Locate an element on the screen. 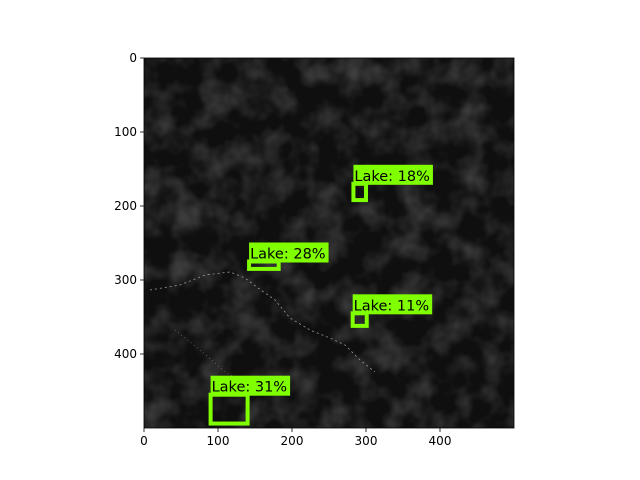 The height and width of the screenshot is (480, 640). detection-label: Lake: 31% is located at coordinates (250, 388).